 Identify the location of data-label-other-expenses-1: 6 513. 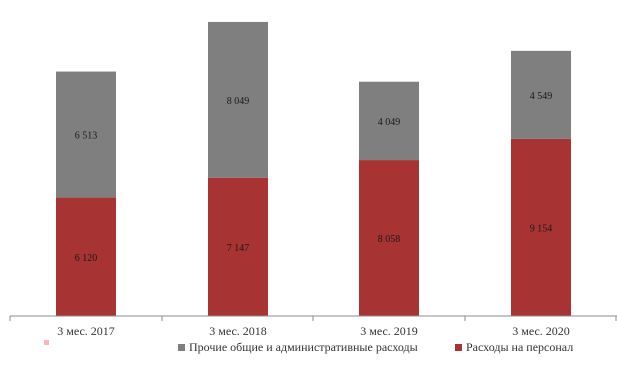
(86, 136).